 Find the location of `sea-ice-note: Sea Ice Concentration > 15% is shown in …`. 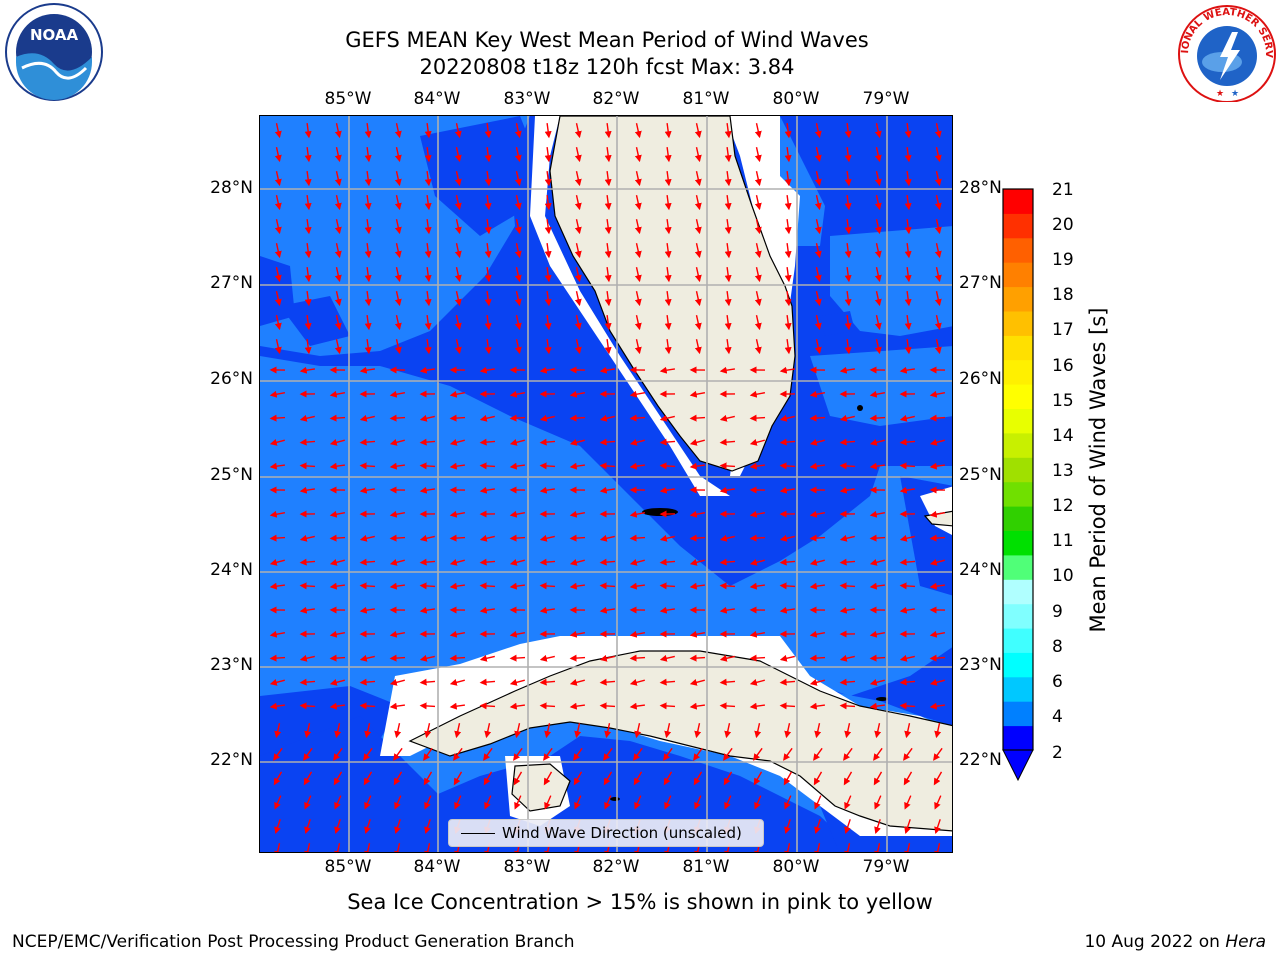

sea-ice-note: Sea Ice Concentration > 15% is shown in … is located at coordinates (640, 902).